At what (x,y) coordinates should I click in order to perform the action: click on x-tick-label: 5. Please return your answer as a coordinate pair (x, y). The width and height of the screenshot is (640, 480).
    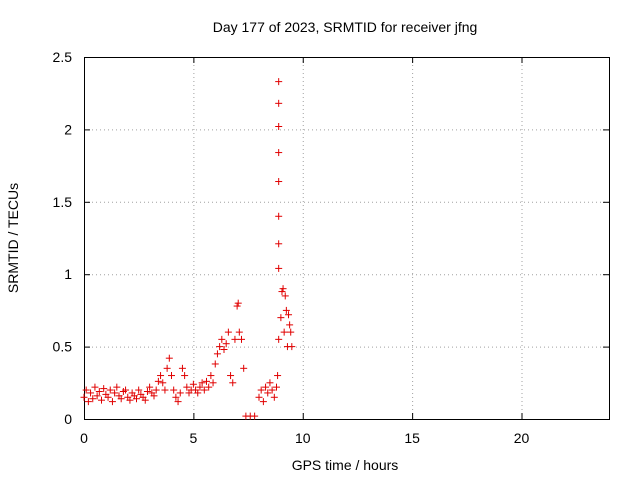
    Looking at the image, I should click on (193, 438).